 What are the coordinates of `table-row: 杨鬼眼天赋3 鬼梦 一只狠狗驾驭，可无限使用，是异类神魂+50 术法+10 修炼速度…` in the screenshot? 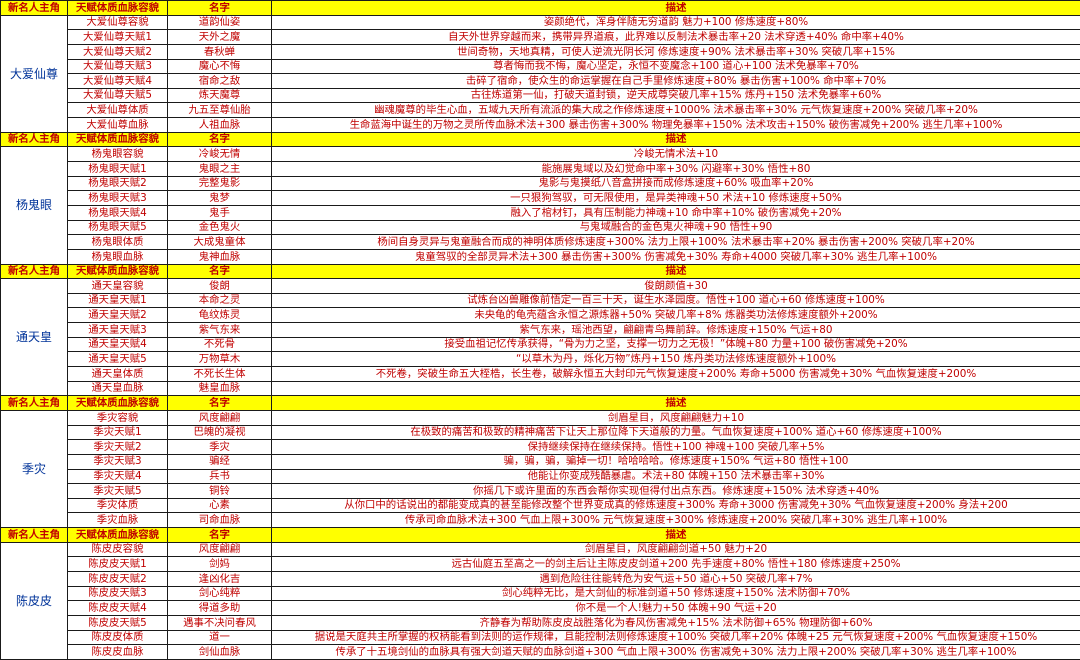 It's located at (540, 198).